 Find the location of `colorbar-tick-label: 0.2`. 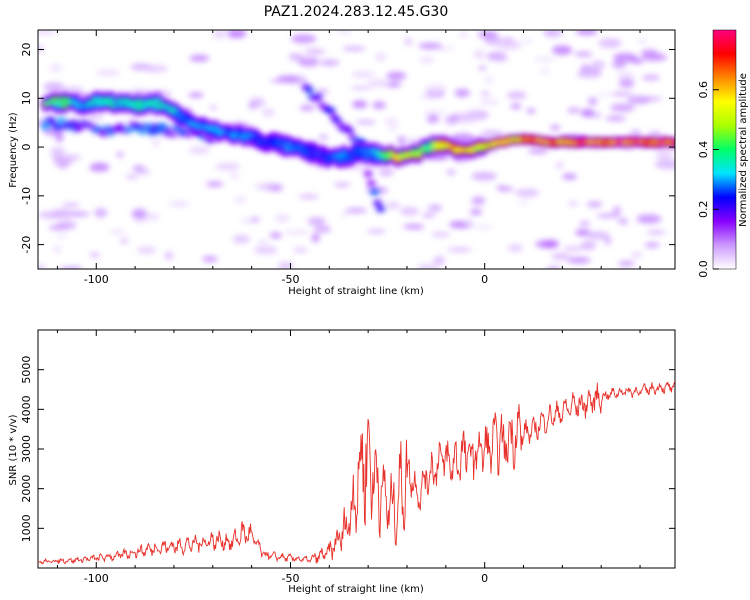

colorbar-tick-label: 0.2 is located at coordinates (703, 210).